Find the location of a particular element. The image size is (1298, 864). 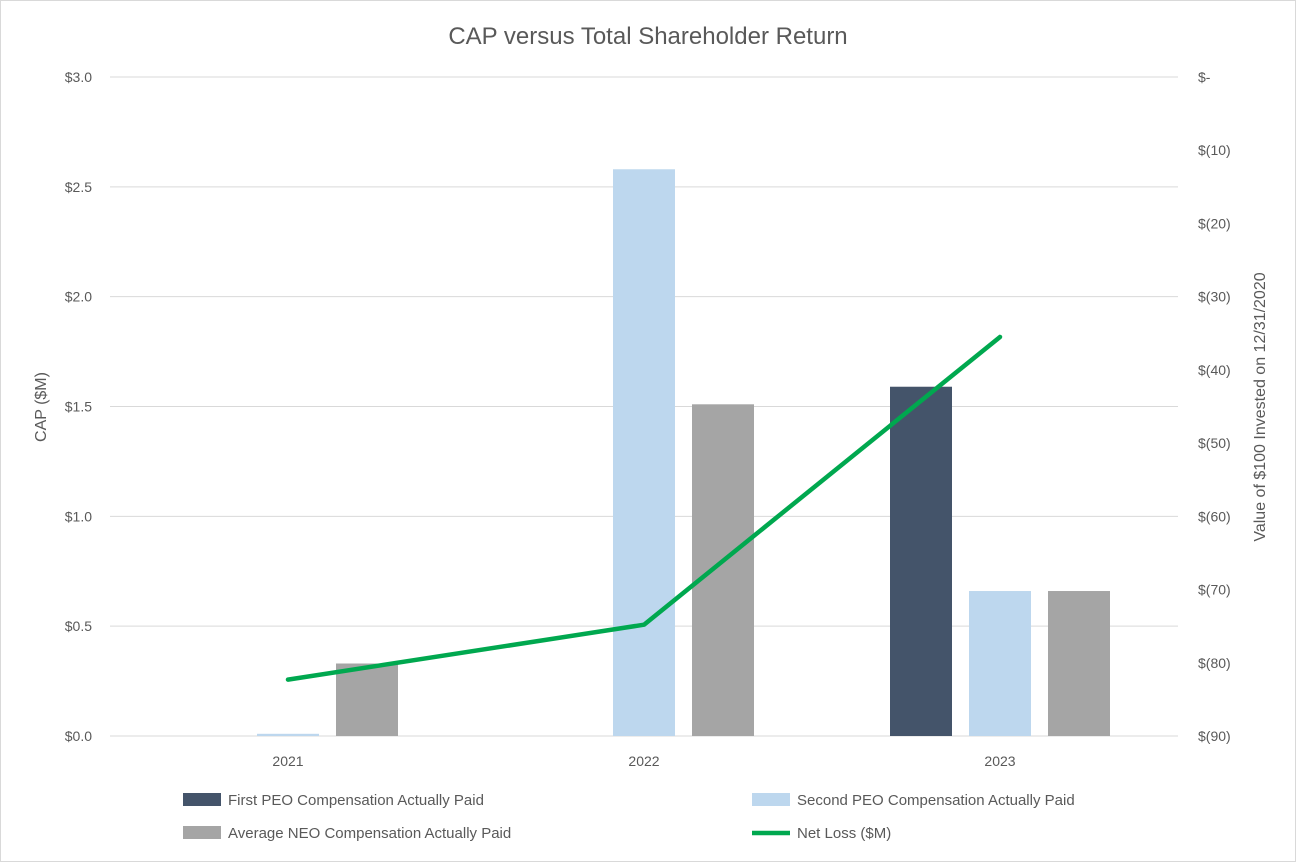

y2-tick-label: $(40) is located at coordinates (1214, 370).